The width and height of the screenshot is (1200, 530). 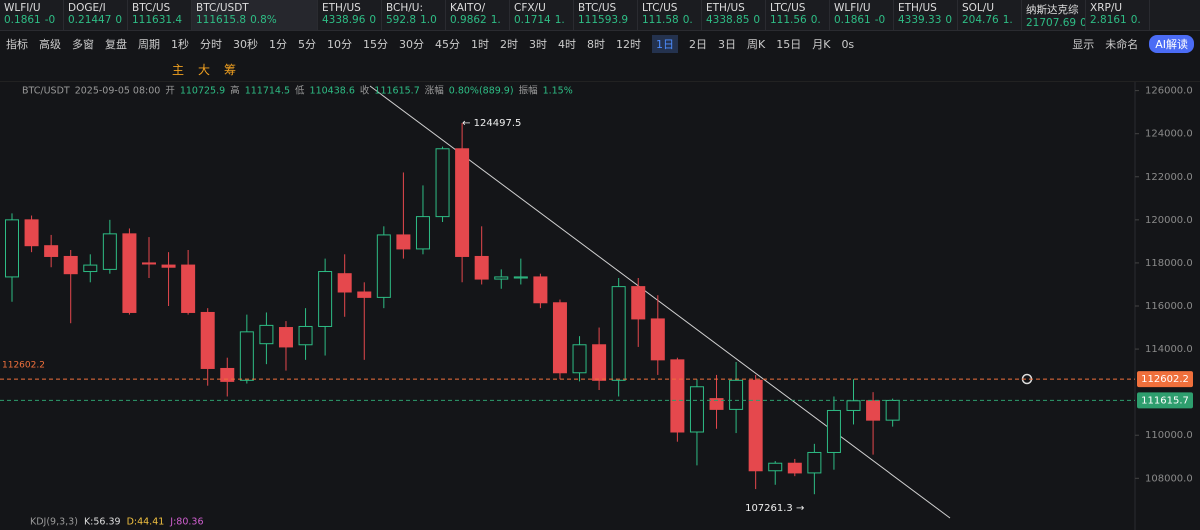 What do you see at coordinates (509, 44) in the screenshot?
I see `toolbar-item: 2时` at bounding box center [509, 44].